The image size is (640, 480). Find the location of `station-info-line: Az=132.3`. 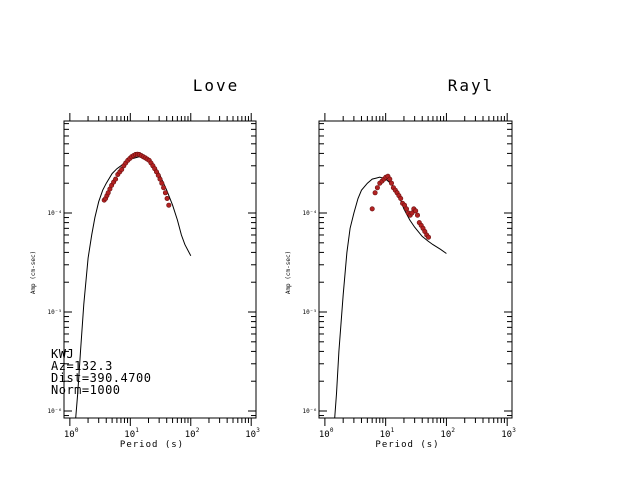

station-info-line: Az=132.3 is located at coordinates (82, 366).